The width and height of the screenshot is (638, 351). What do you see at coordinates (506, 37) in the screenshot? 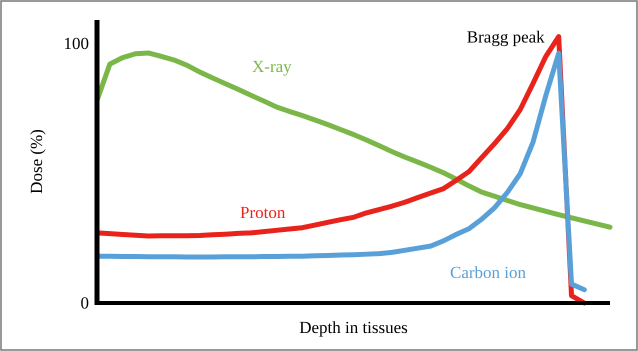
I see `annotation: Bragg peak` at bounding box center [506, 37].